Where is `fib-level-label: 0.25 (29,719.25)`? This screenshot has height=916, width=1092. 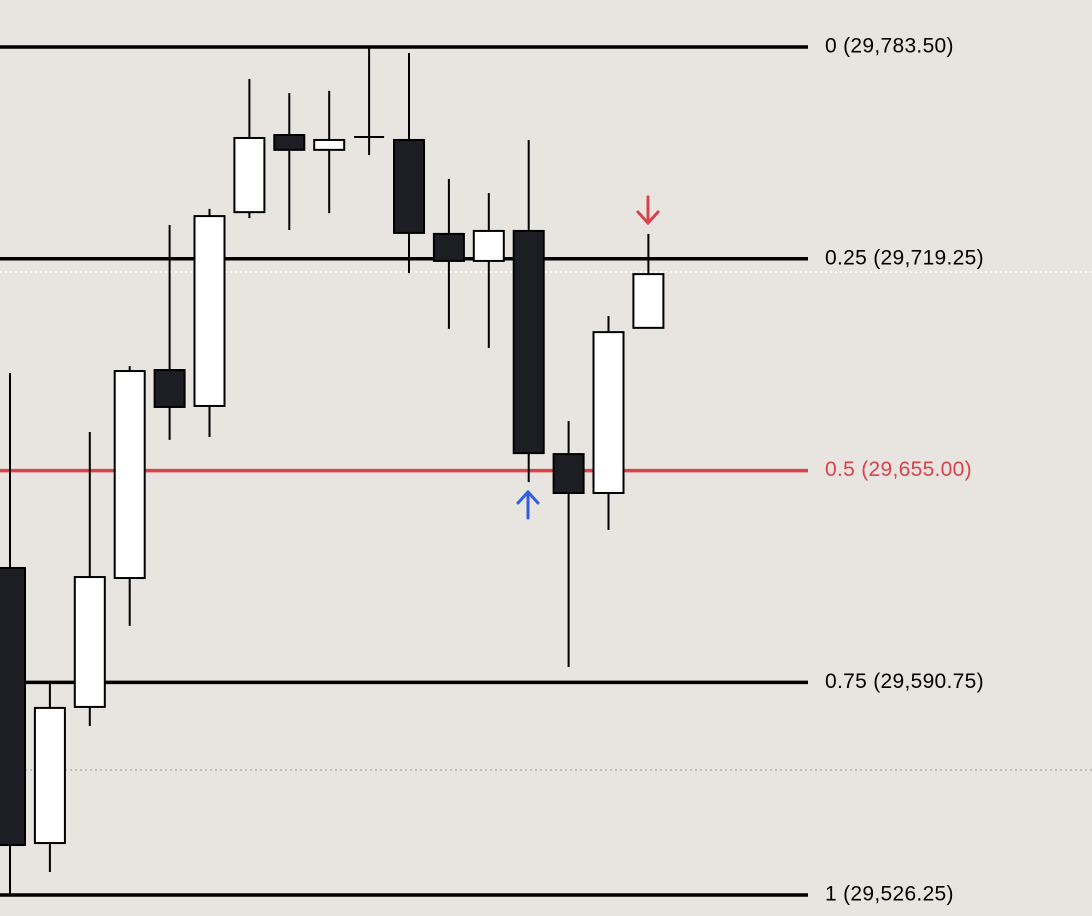
fib-level-label: 0.25 (29,719.25) is located at coordinates (904, 257).